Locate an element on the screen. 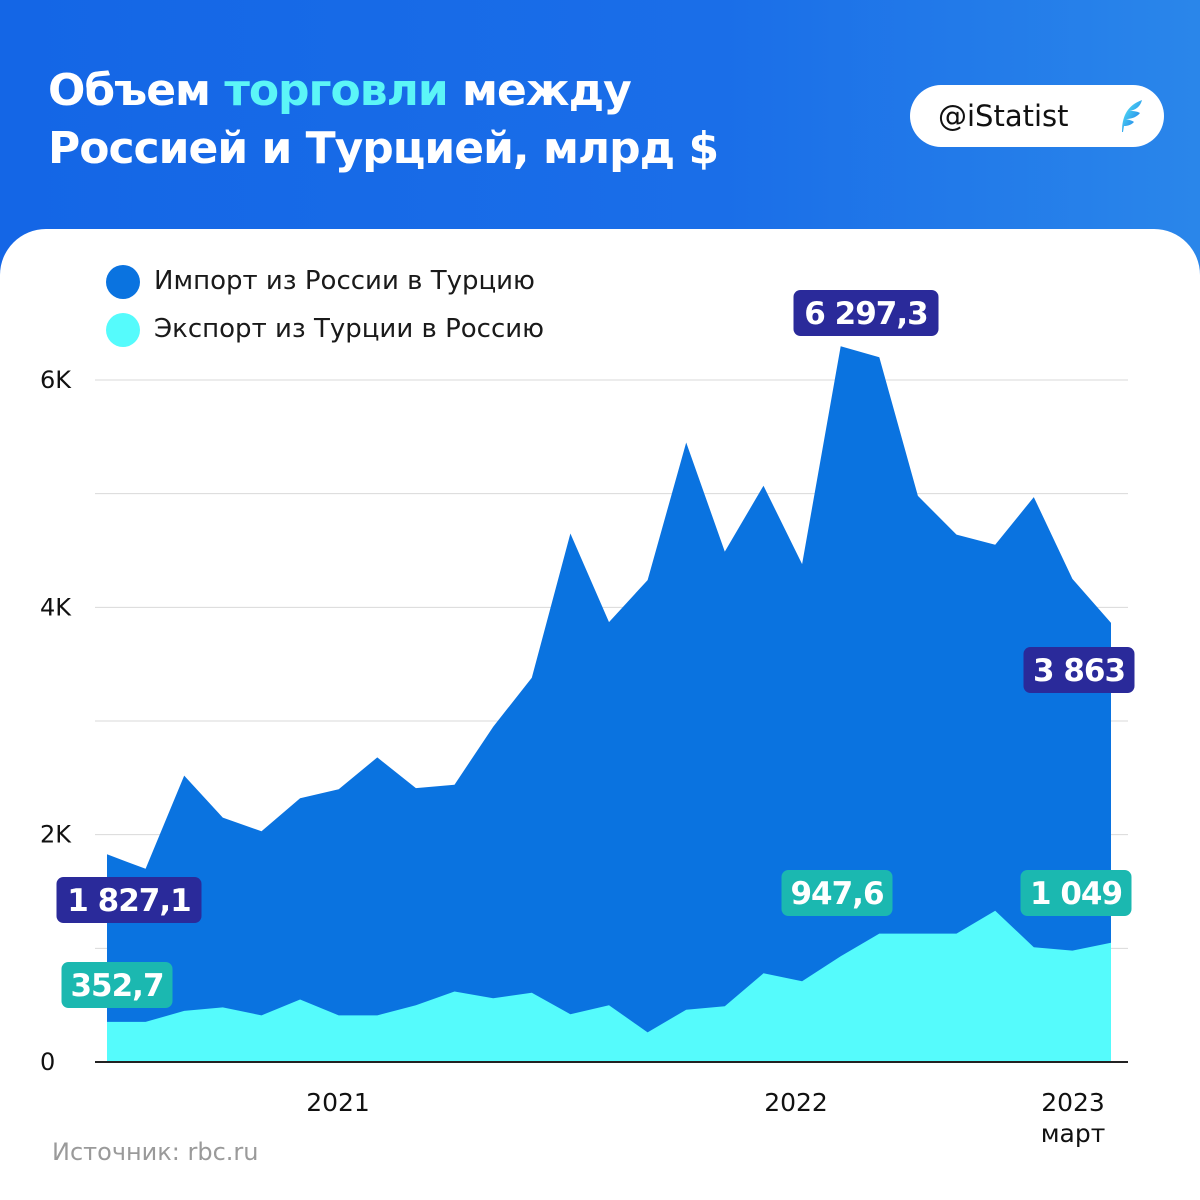 This screenshot has width=1200, height=1200. data-label-text: 1 827,1 is located at coordinates (128, 901).